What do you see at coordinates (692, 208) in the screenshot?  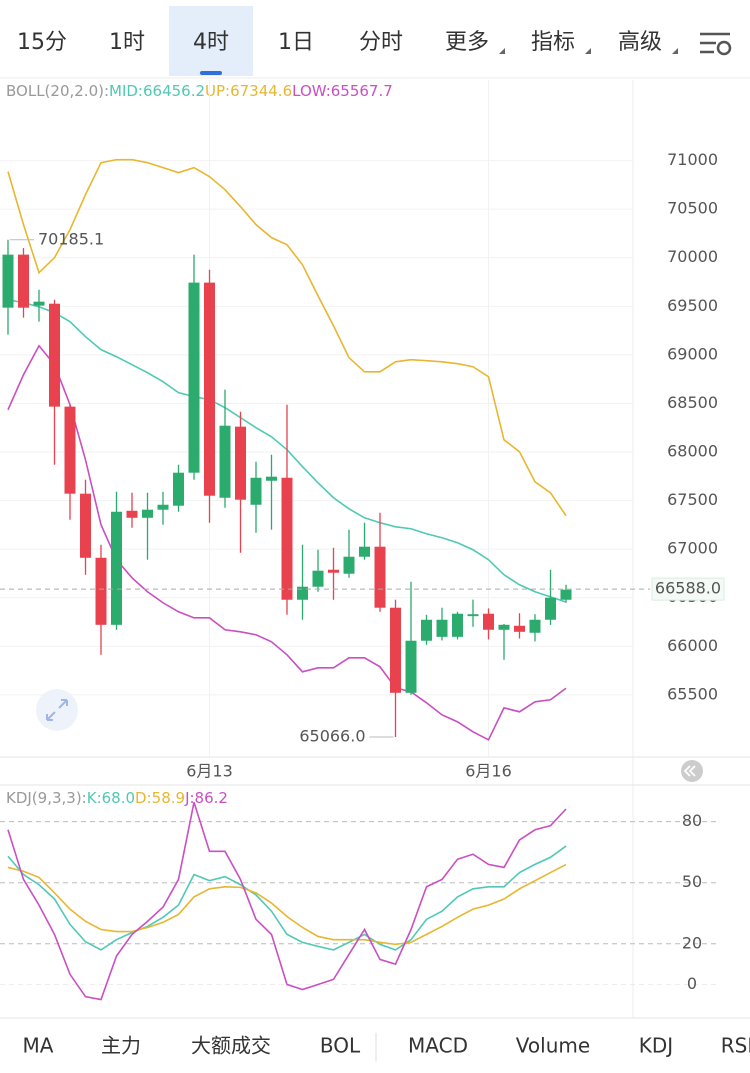 I see `y-tick-label: 70500` at bounding box center [692, 208].